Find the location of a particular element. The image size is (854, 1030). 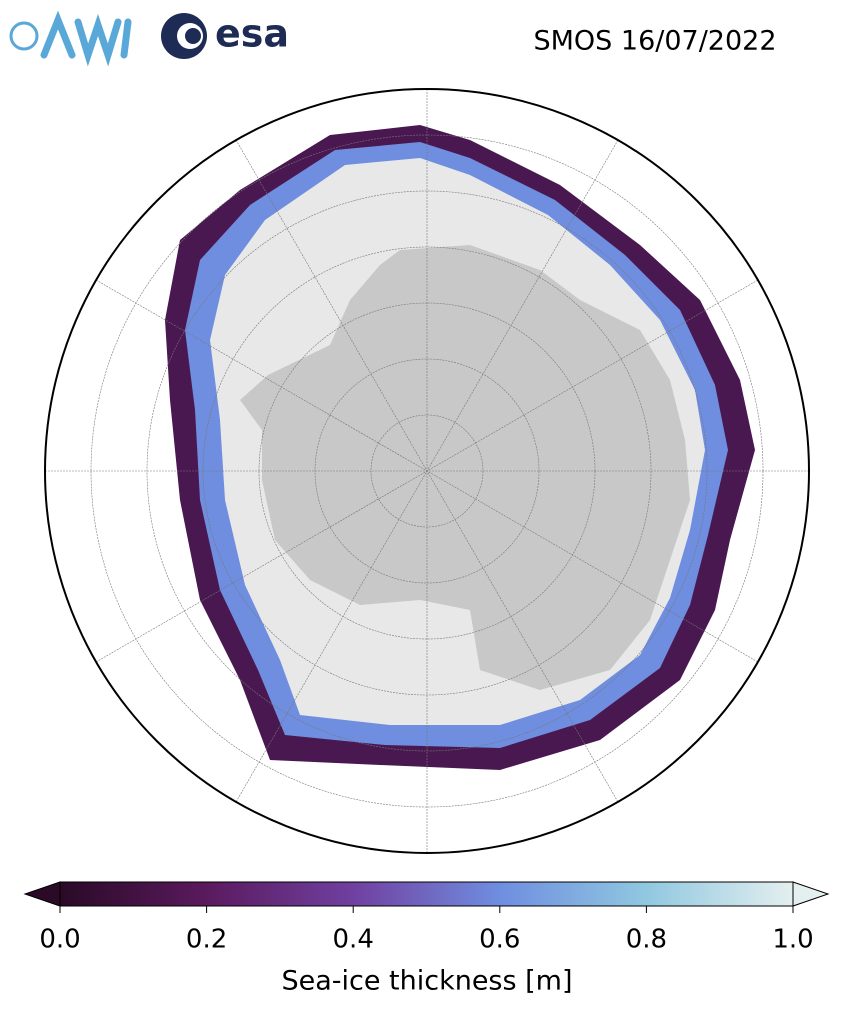

colorbar-tick-label: 1.0 is located at coordinates (792, 940).